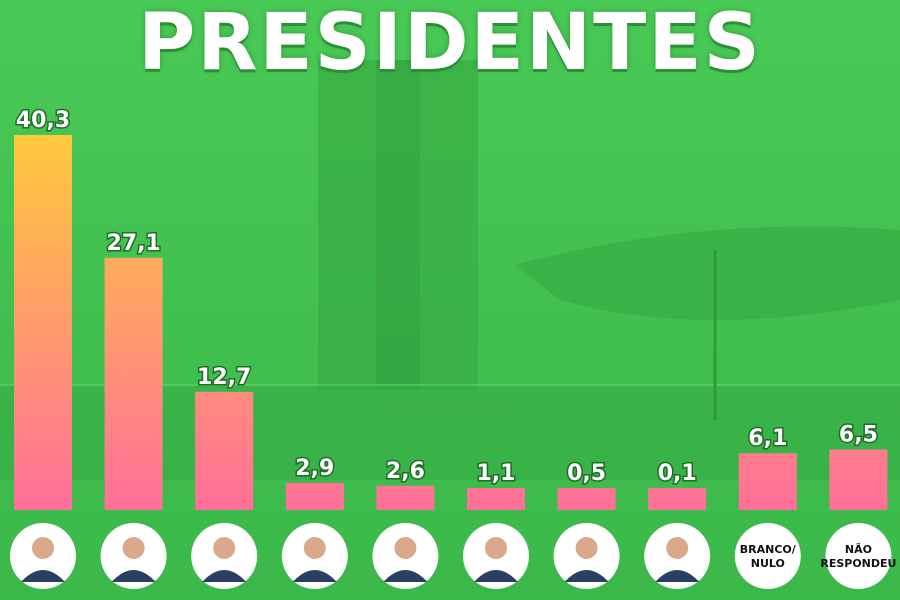  What do you see at coordinates (858, 563) in the screenshot?
I see `category-label: RESPONDEU` at bounding box center [858, 563].